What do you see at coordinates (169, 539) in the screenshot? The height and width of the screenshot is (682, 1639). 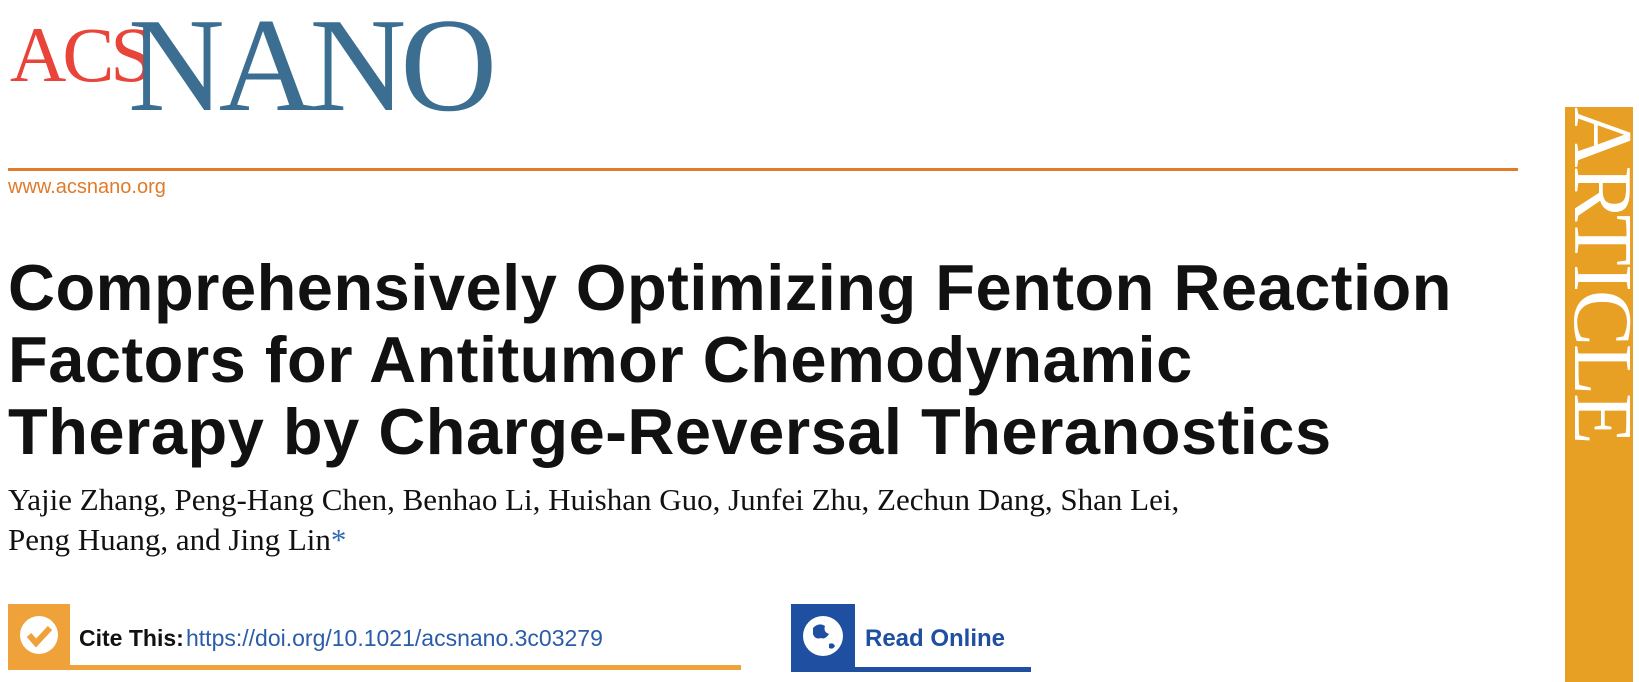 I see `author-text: Peng Huang, and Jing Lin` at bounding box center [169, 539].